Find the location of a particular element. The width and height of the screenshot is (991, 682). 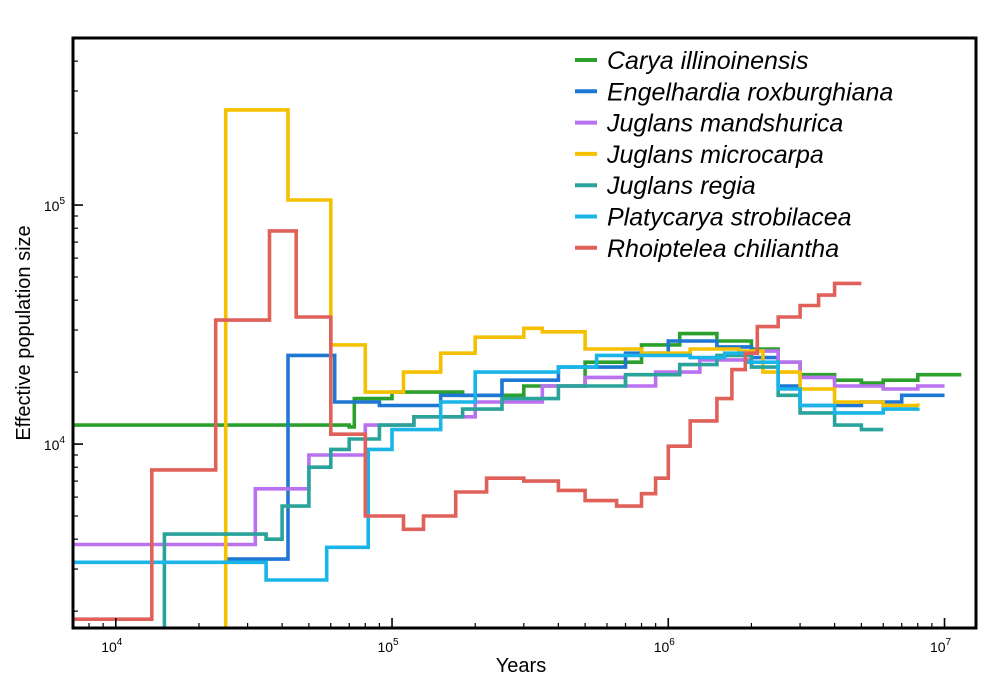

x-tick-label: 10⁴ is located at coordinates (112, 646).